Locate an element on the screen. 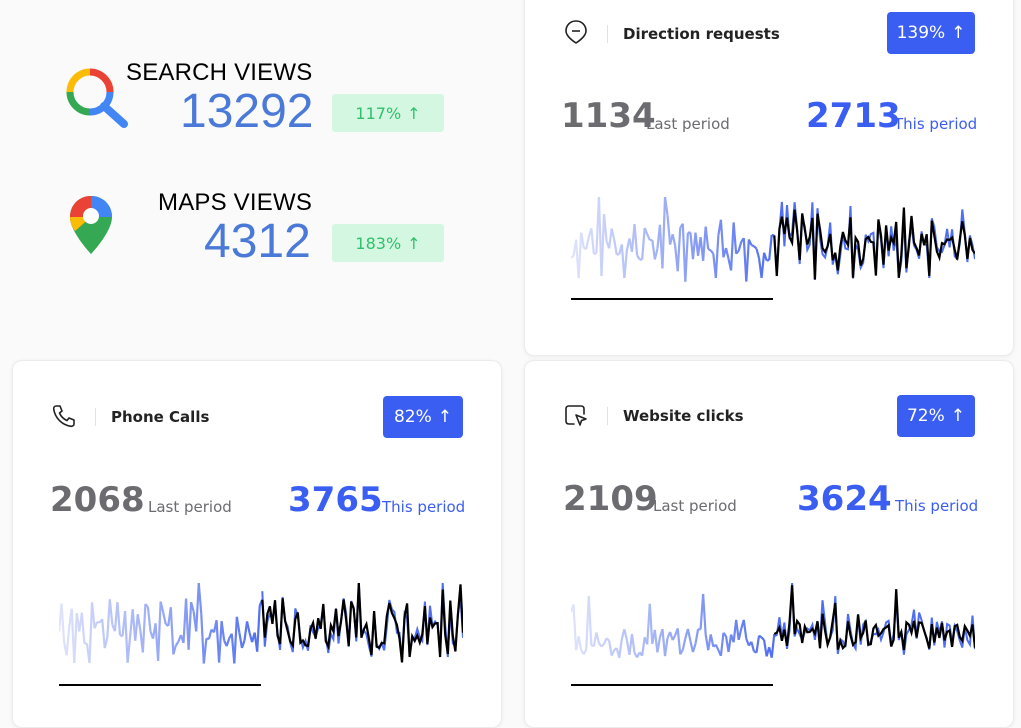 The width and height of the screenshot is (1021, 728). website-clicks-change-badge: 72% ↑ is located at coordinates (936, 416).